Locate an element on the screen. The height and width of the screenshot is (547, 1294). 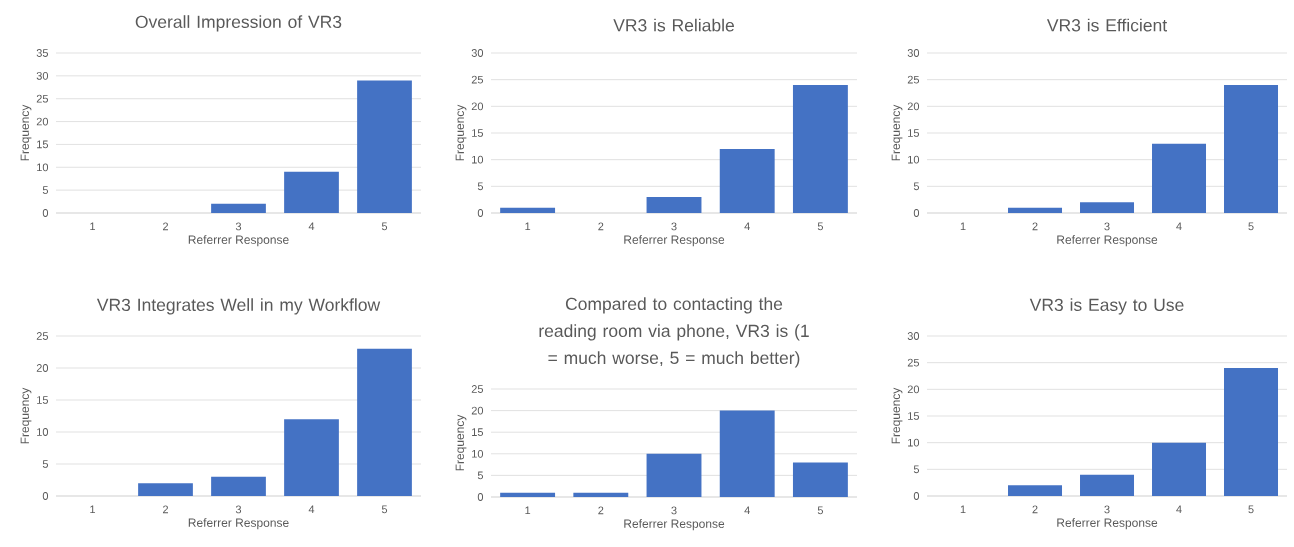
y-tick-label: 35 is located at coordinates (42, 53).